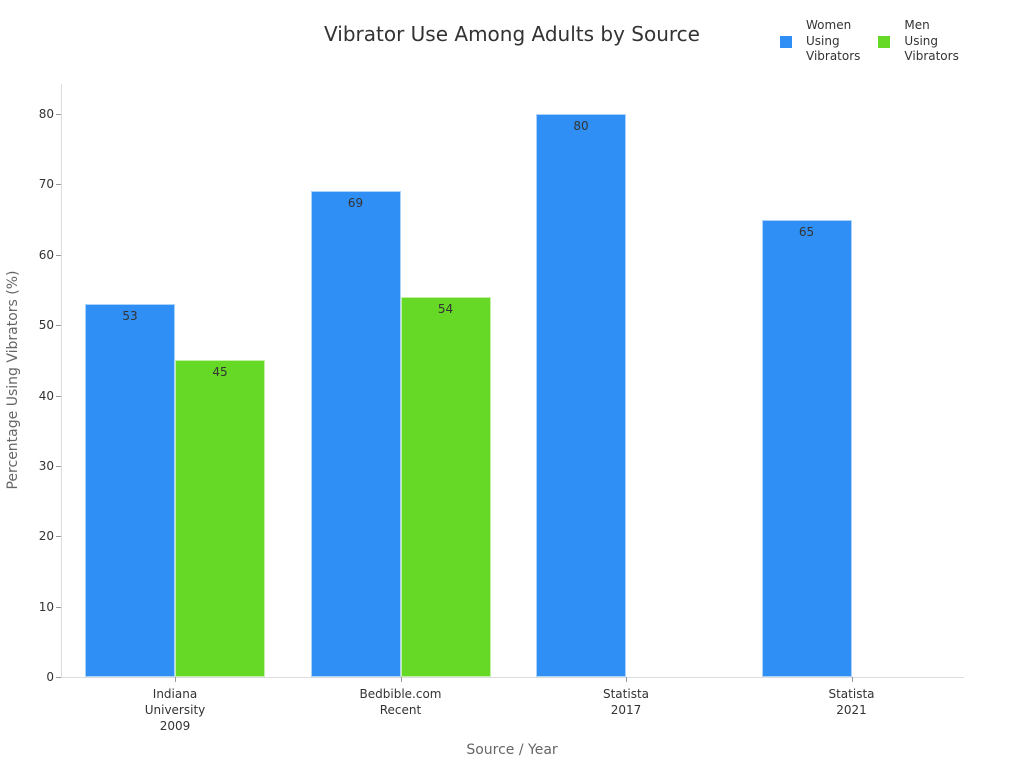 The width and height of the screenshot is (1024, 768). I want to click on y-tick-label: 30, so click(46, 465).